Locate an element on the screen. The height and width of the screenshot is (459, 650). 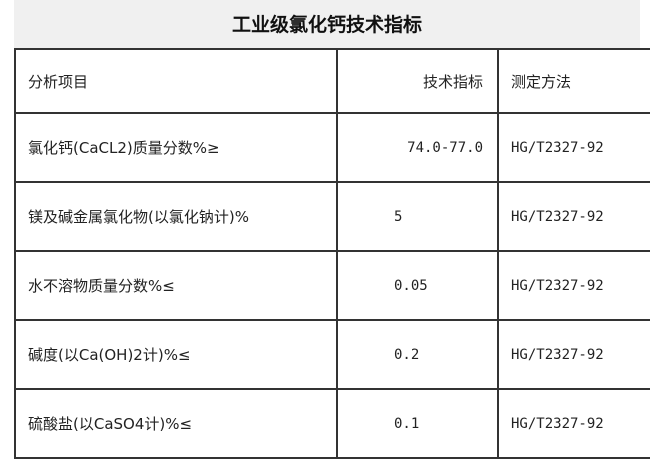
row-spec: 0.05 is located at coordinates (417, 285).